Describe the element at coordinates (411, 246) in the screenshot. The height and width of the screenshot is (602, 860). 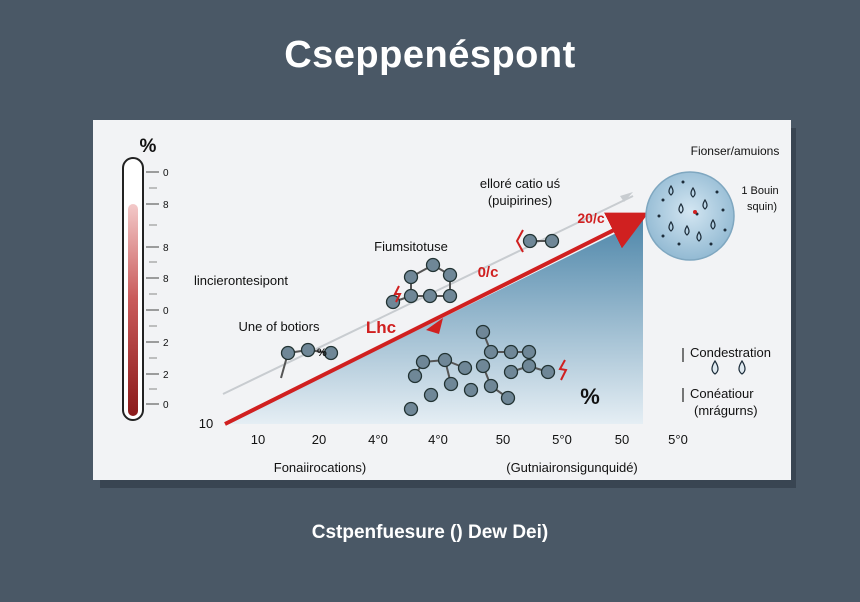
I see `cluster-label: Fiumsitotuse` at that location.